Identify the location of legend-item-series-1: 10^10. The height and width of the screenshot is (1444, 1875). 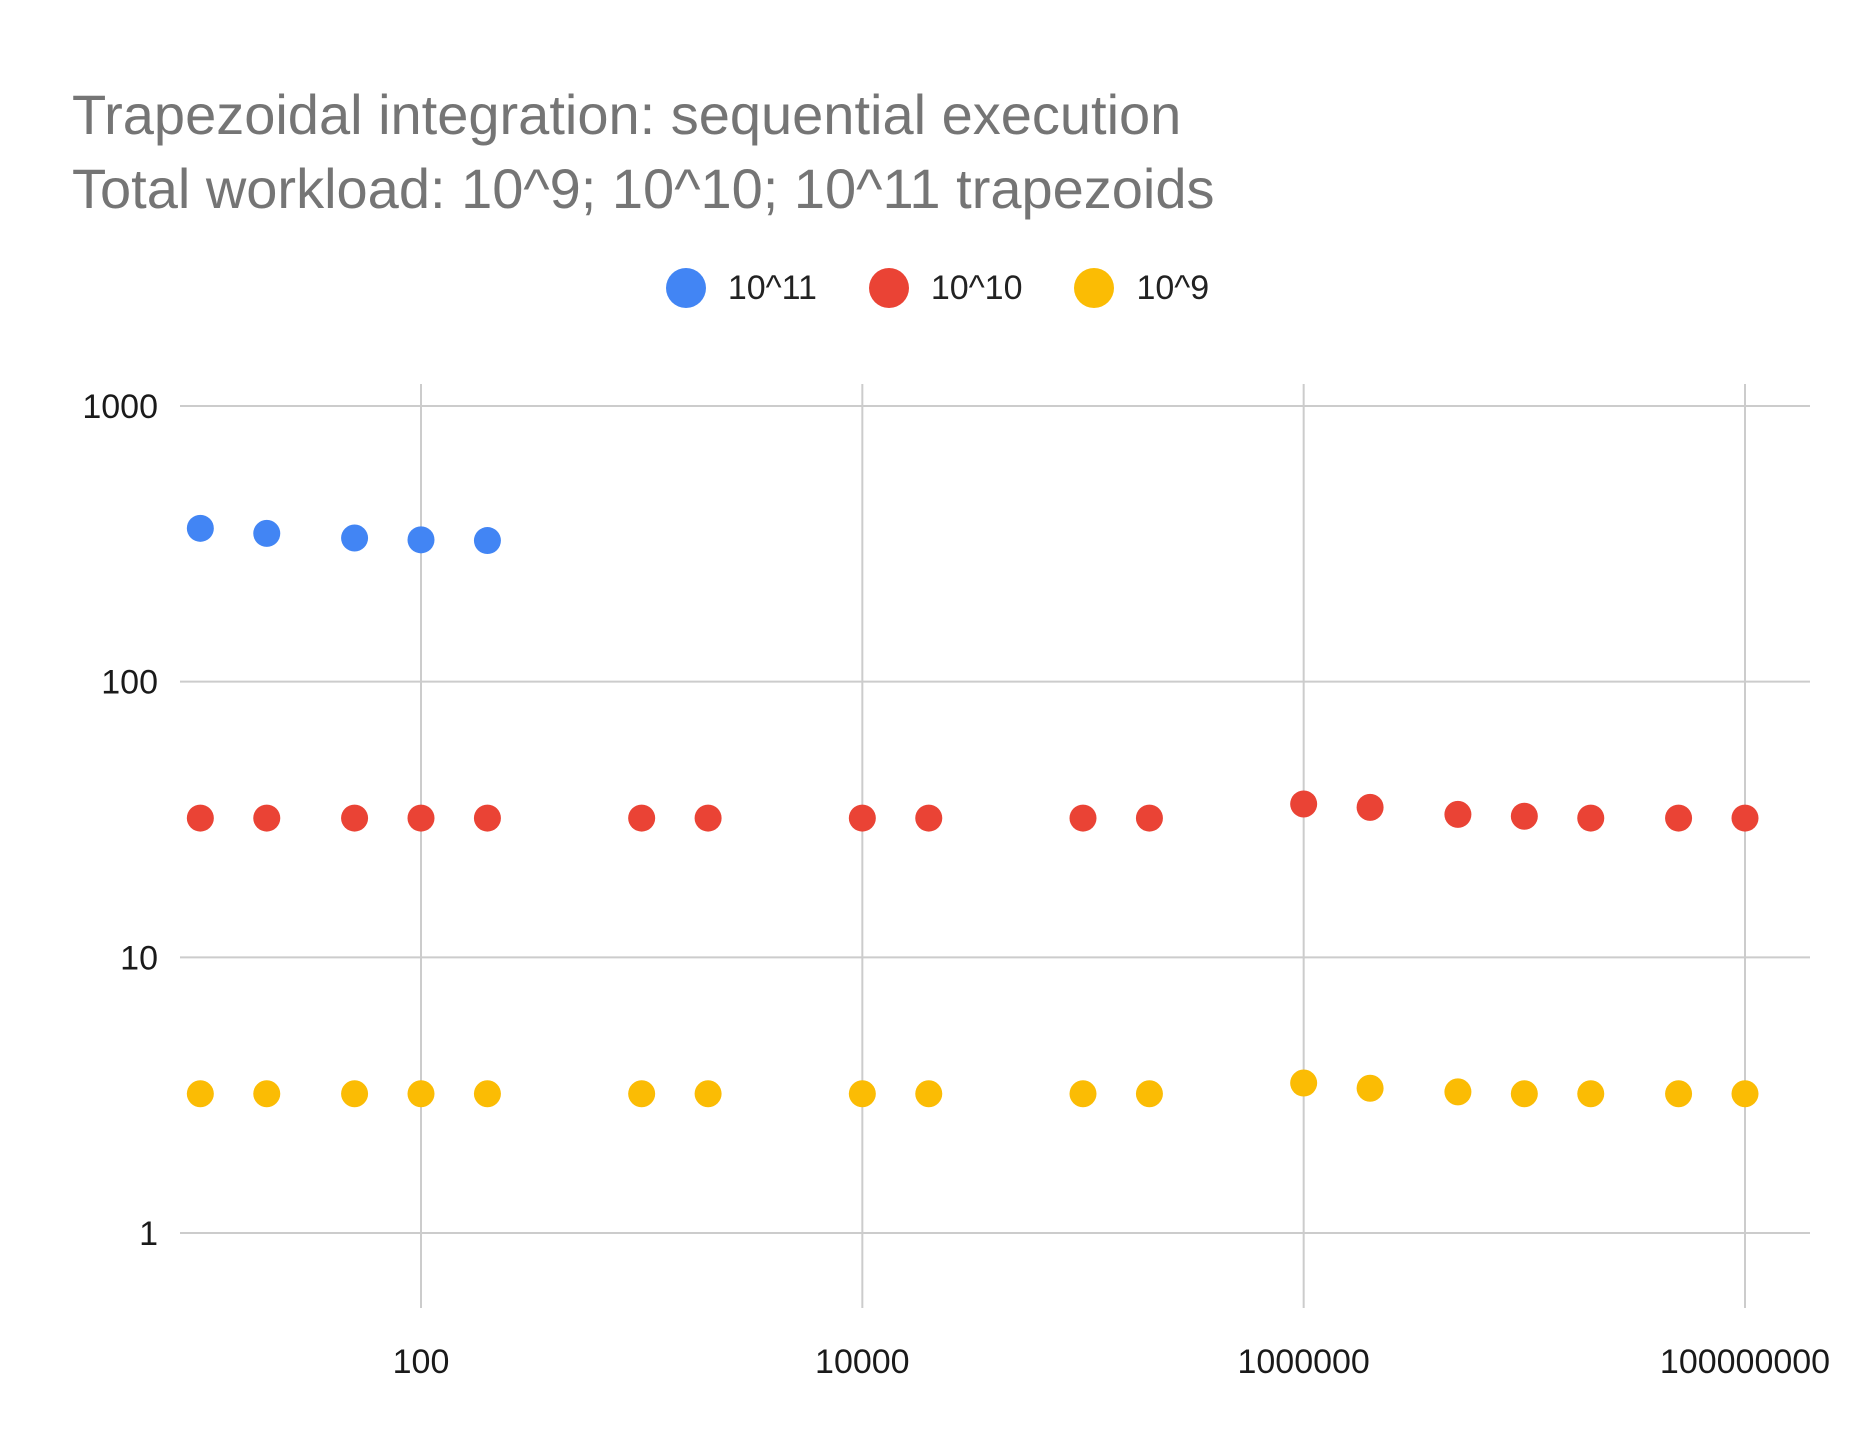
(945, 288).